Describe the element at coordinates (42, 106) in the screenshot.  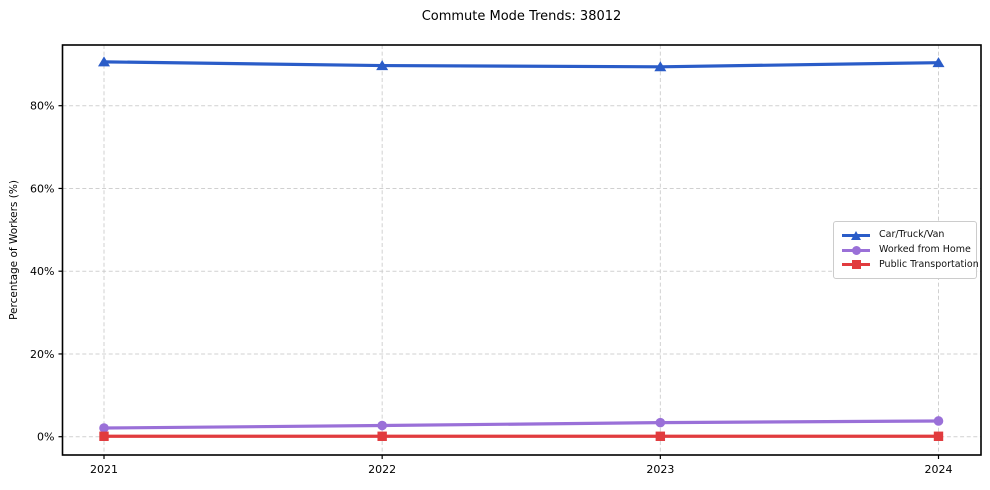
I see `y-tick-label: 80%` at that location.